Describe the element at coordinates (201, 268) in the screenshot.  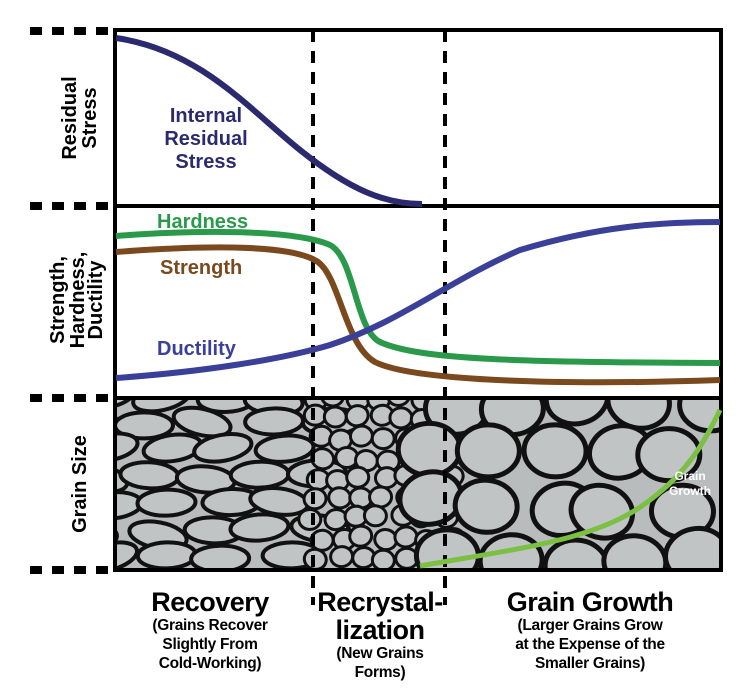
I see `label-strength: Strength` at that location.